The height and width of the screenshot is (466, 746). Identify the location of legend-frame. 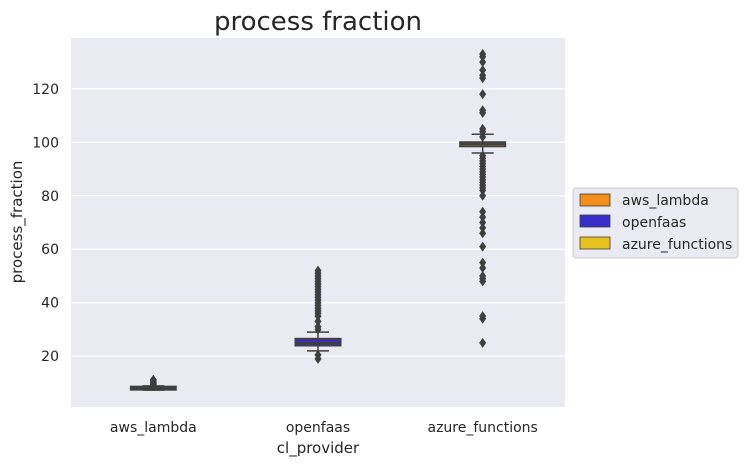
(655, 223).